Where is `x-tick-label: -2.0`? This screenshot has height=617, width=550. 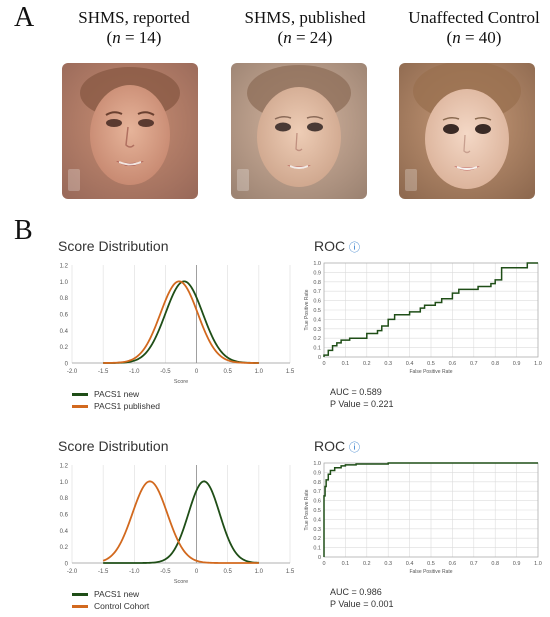 x-tick-label: -2.0 is located at coordinates (72, 572).